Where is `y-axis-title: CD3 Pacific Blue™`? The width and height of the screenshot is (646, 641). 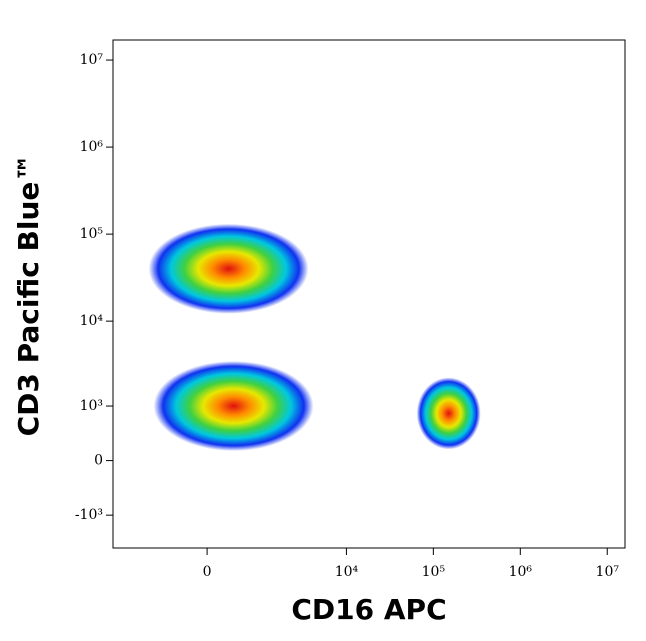
y-axis-title: CD3 Pacific Blue™ is located at coordinates (28, 295).